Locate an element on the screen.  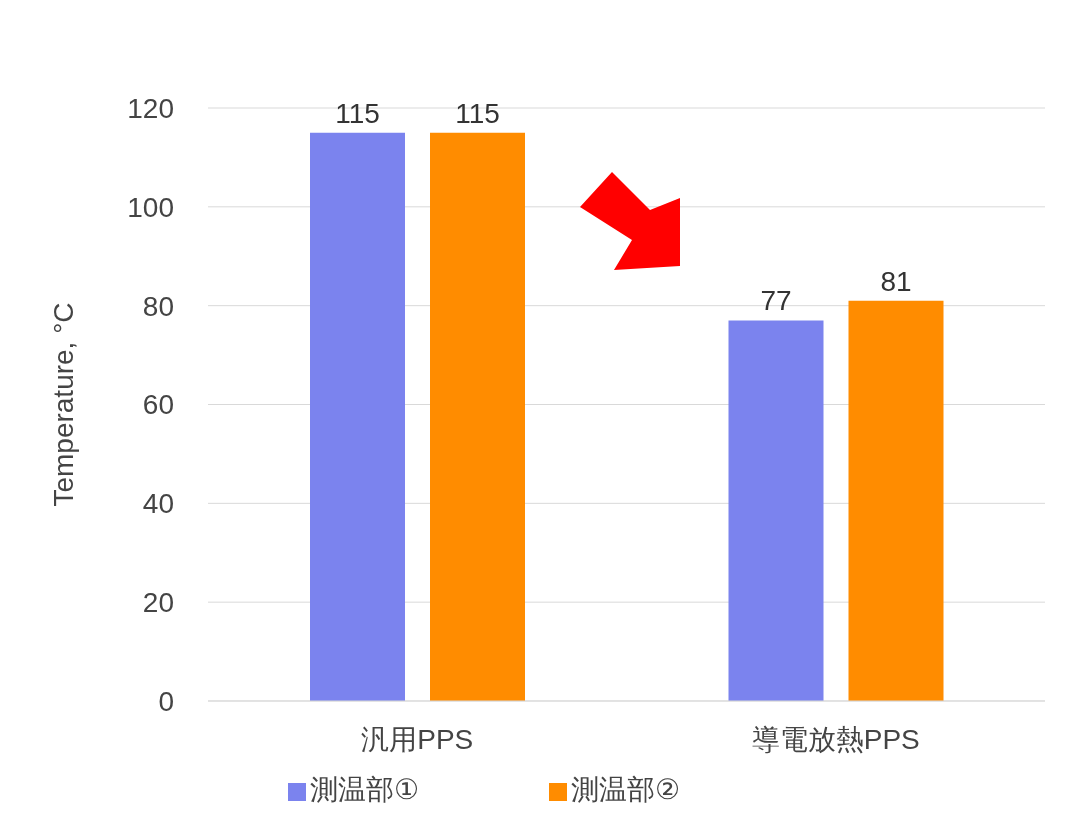
y-axis-title: Temperature, °C is located at coordinates (63, 404).